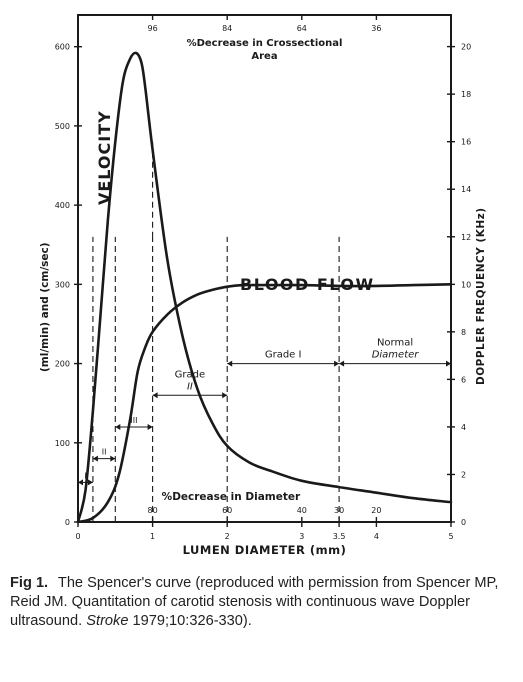 The width and height of the screenshot is (523, 682). I want to click on y-left-axis-title: (ml/min) and (cm/sec), so click(45, 307).